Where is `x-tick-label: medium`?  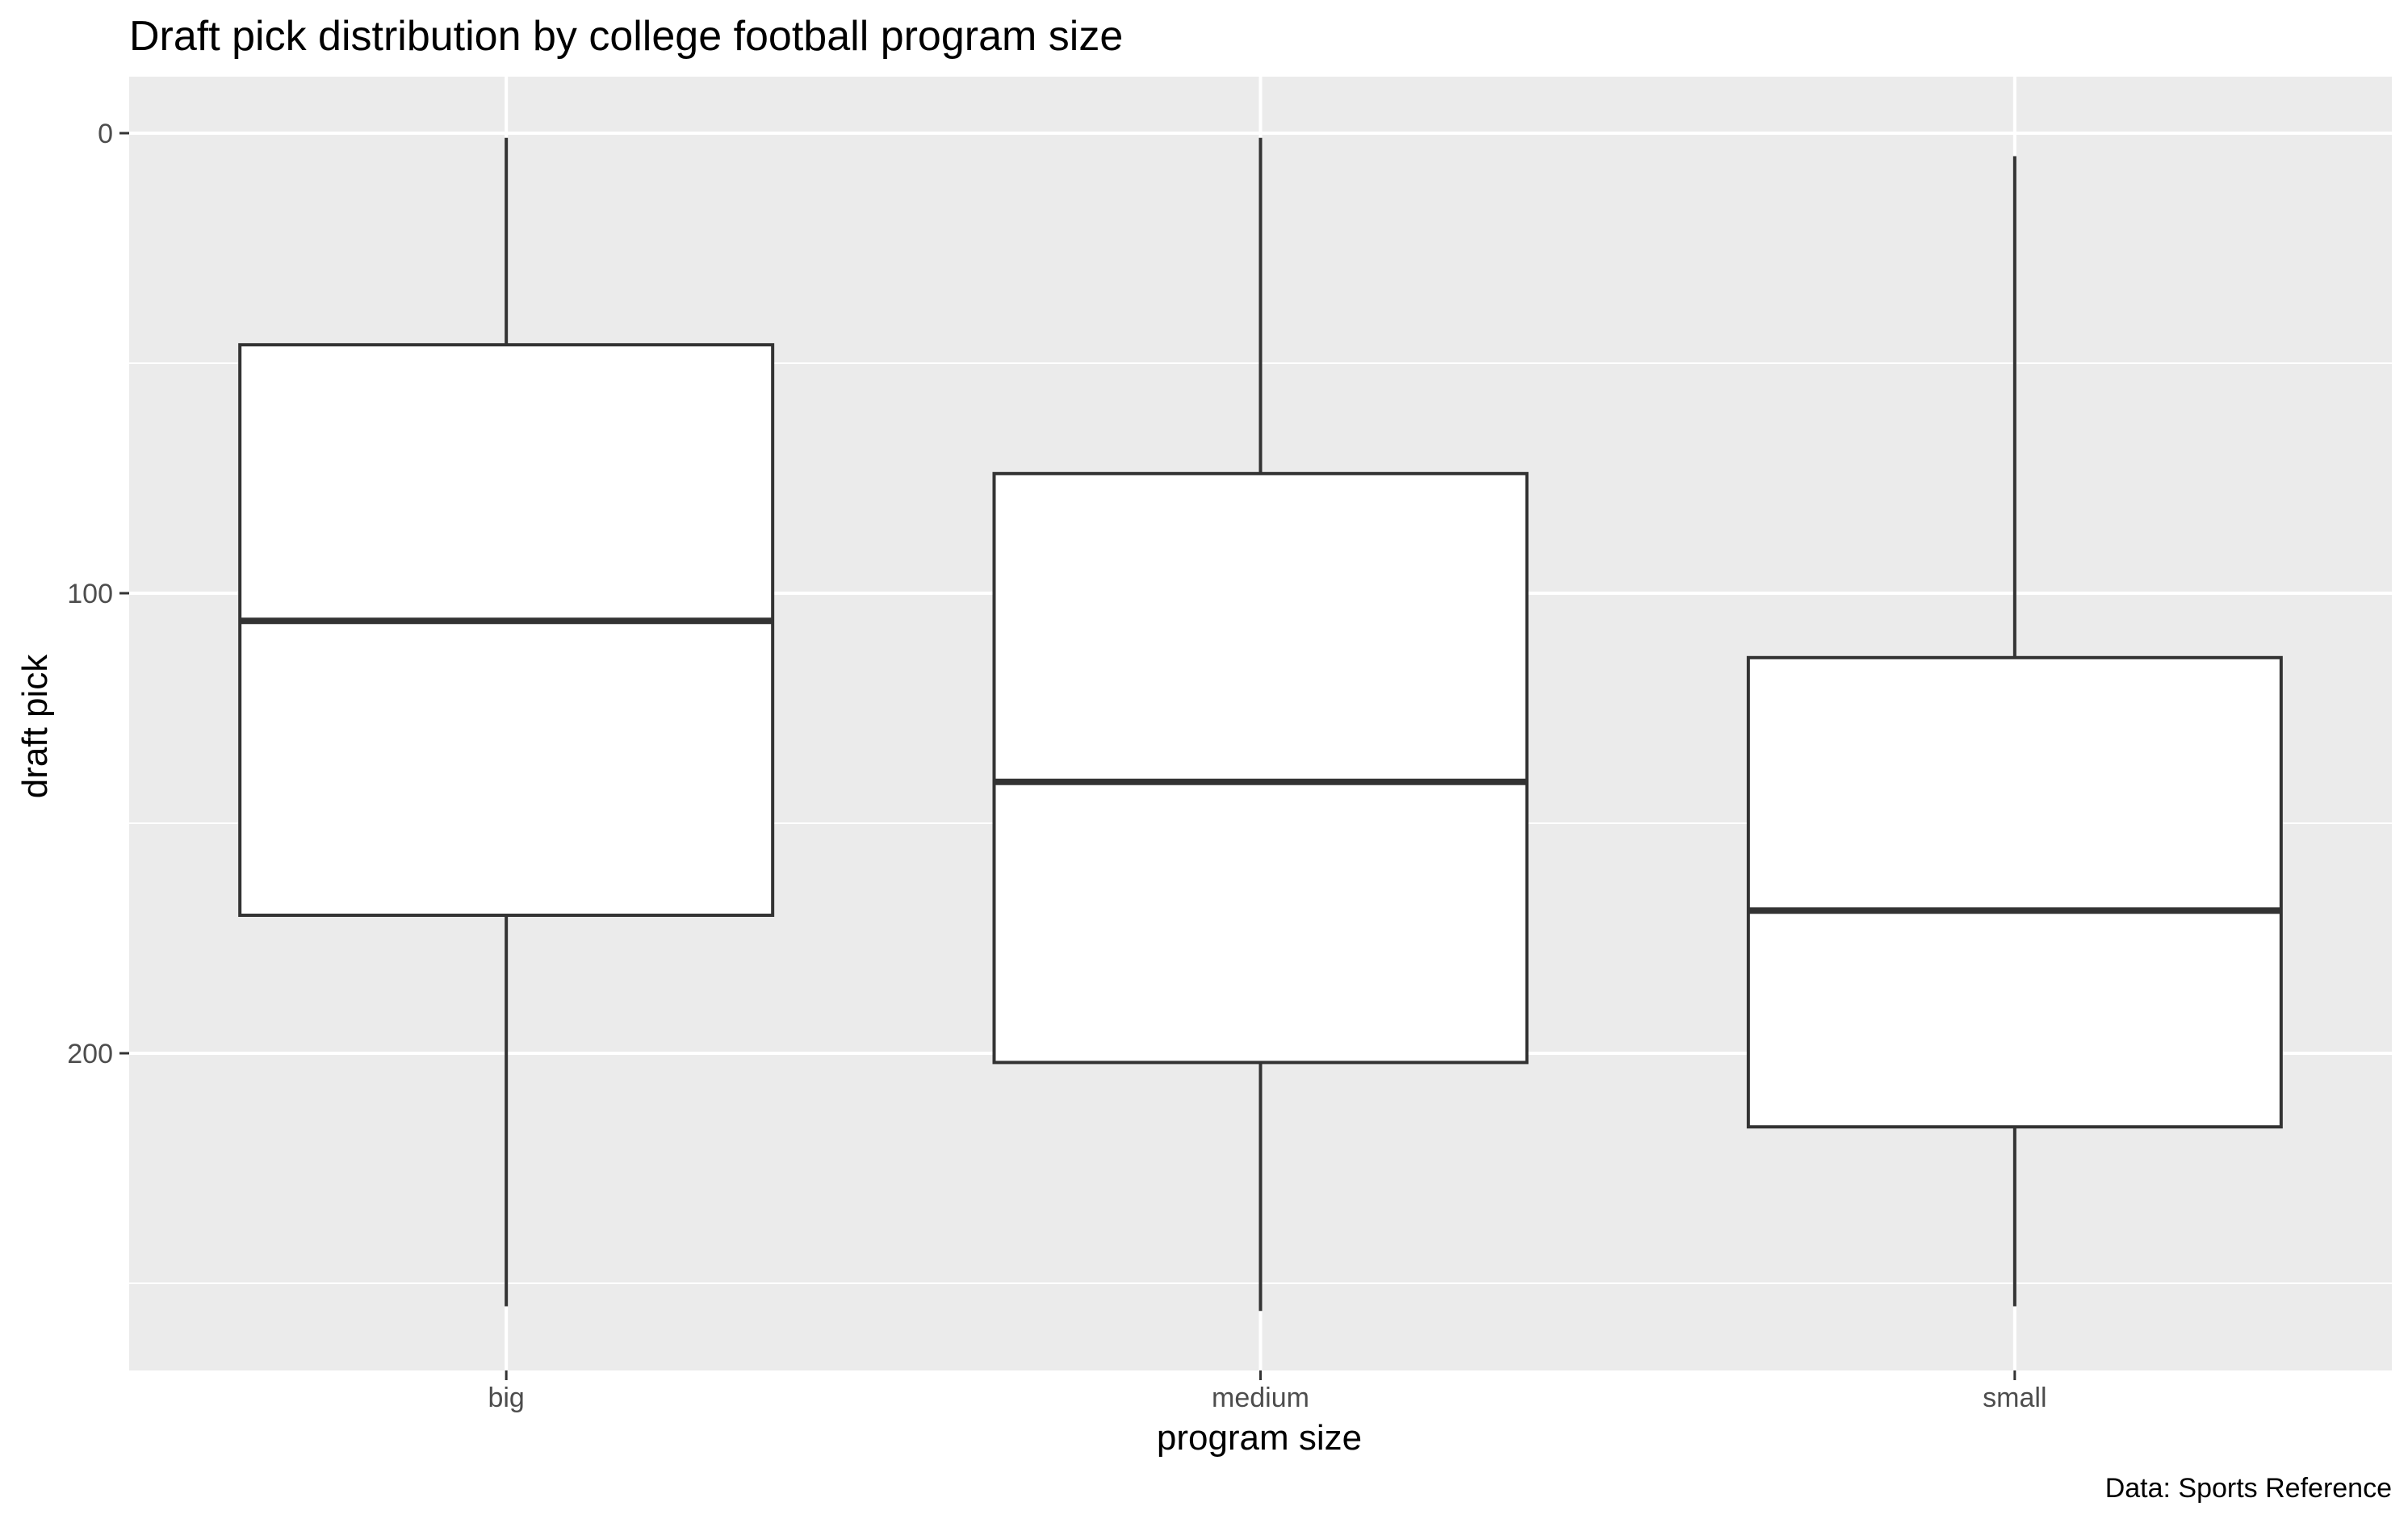
x-tick-label: medium is located at coordinates (1260, 1398).